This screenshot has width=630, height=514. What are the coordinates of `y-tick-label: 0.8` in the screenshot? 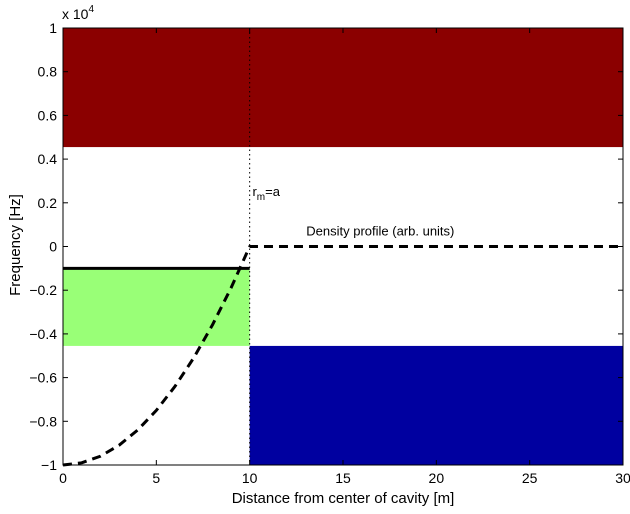 It's located at (48, 72).